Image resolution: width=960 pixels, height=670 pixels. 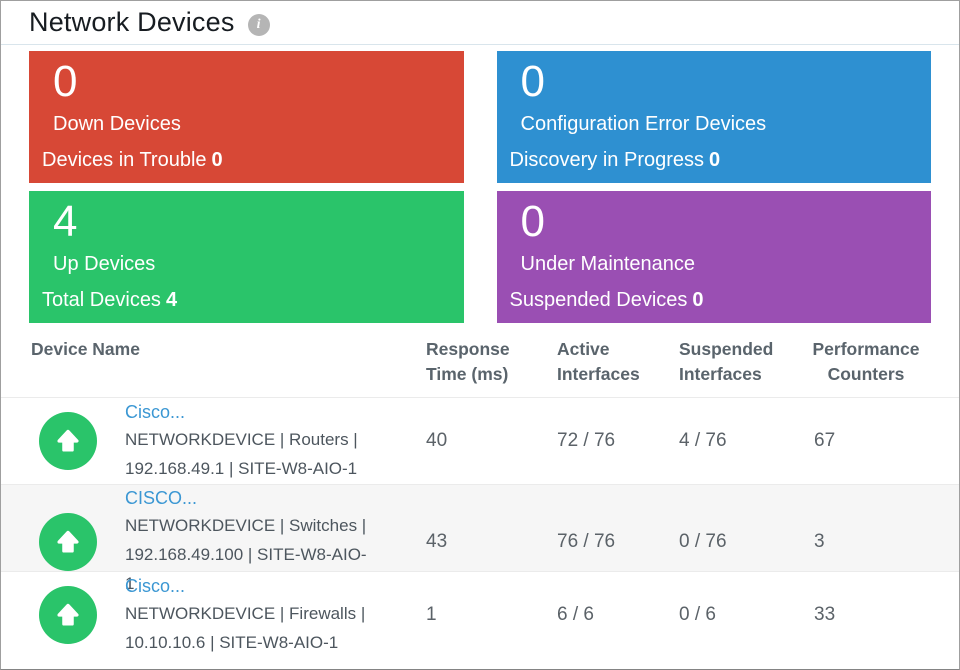 What do you see at coordinates (132, 22) in the screenshot?
I see `page-title: Network Devices` at bounding box center [132, 22].